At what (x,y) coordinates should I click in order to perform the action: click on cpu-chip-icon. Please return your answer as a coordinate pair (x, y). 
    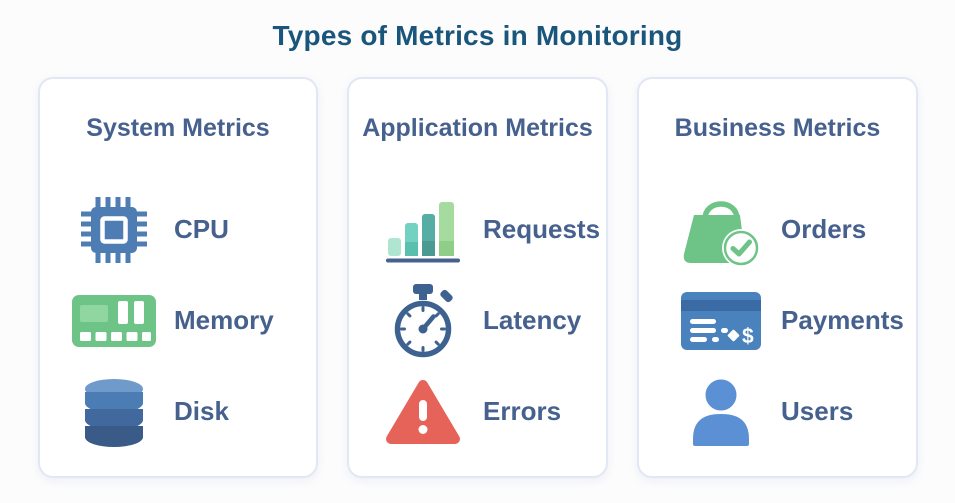
    Looking at the image, I should click on (114, 230).